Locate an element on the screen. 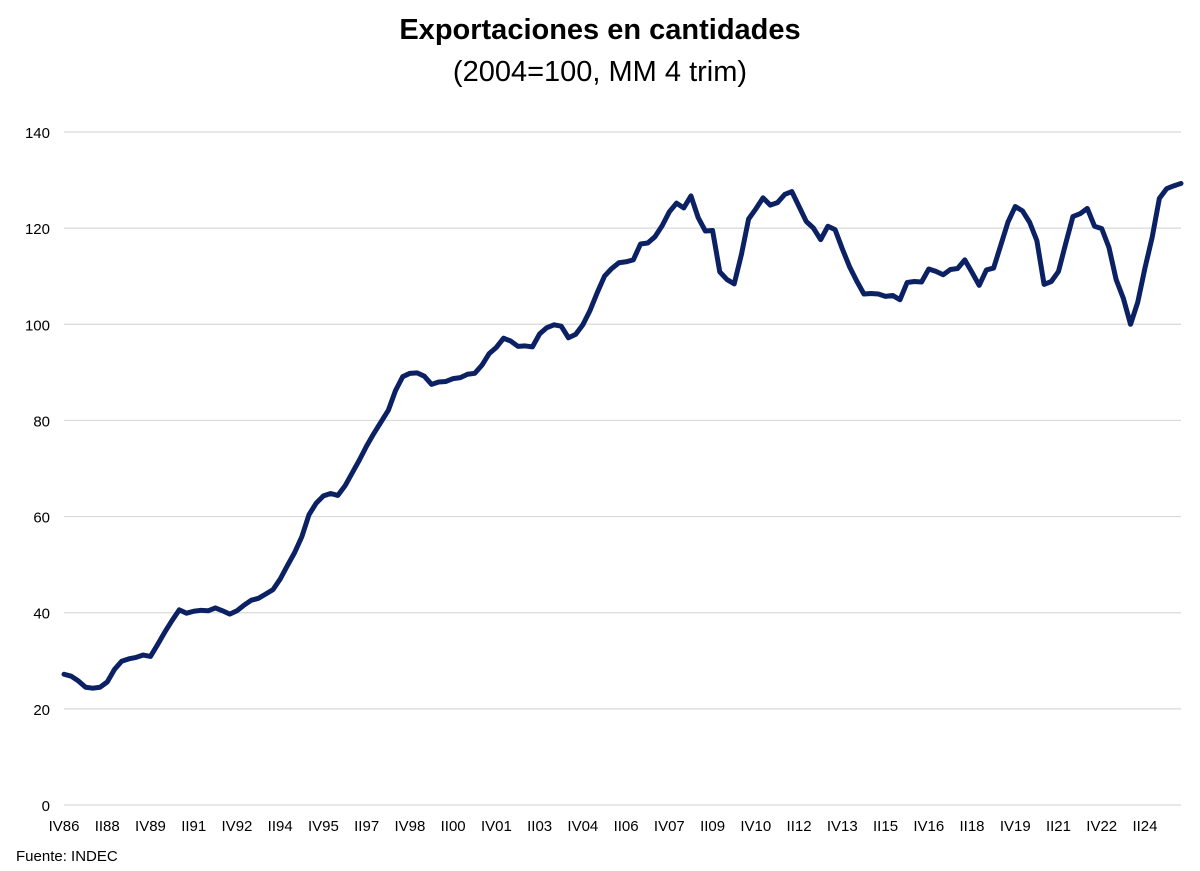 This screenshot has width=1200, height=871. x-tick-label: IV19 is located at coordinates (1015, 826).